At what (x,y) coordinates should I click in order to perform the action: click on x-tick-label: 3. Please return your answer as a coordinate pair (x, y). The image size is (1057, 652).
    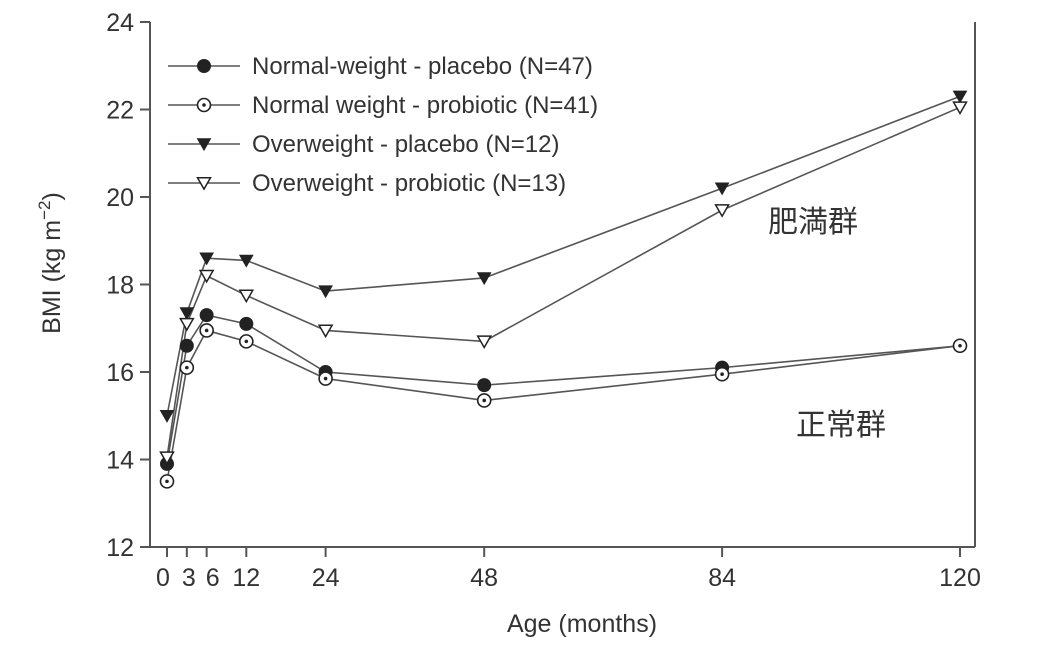
    Looking at the image, I should click on (189, 578).